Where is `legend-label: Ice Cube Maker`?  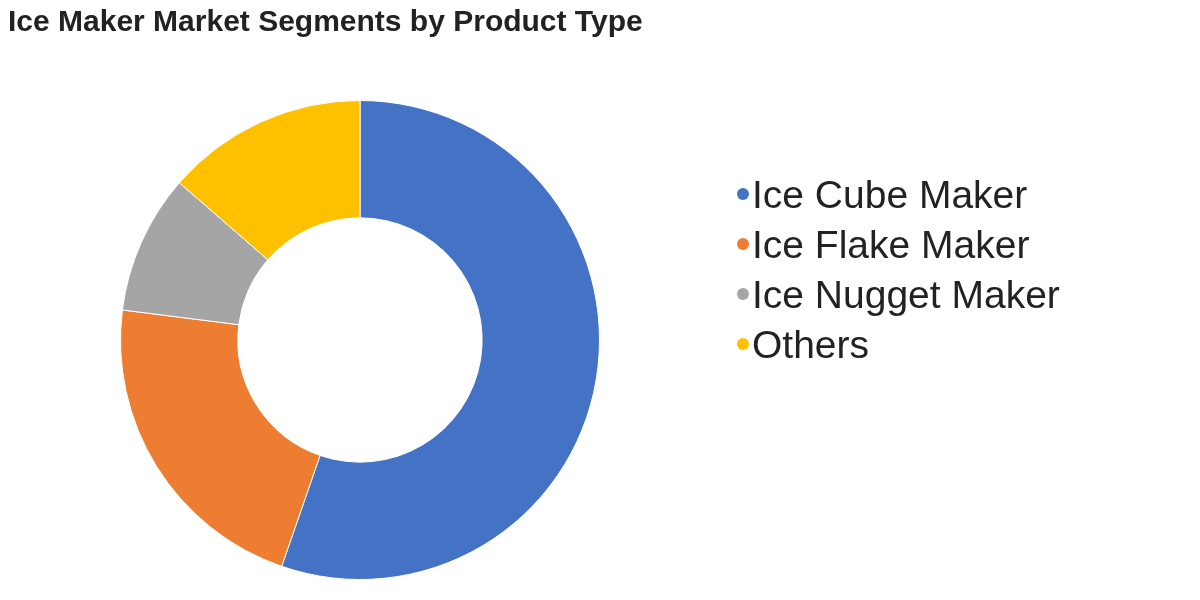
legend-label: Ice Cube Maker is located at coordinates (890, 194).